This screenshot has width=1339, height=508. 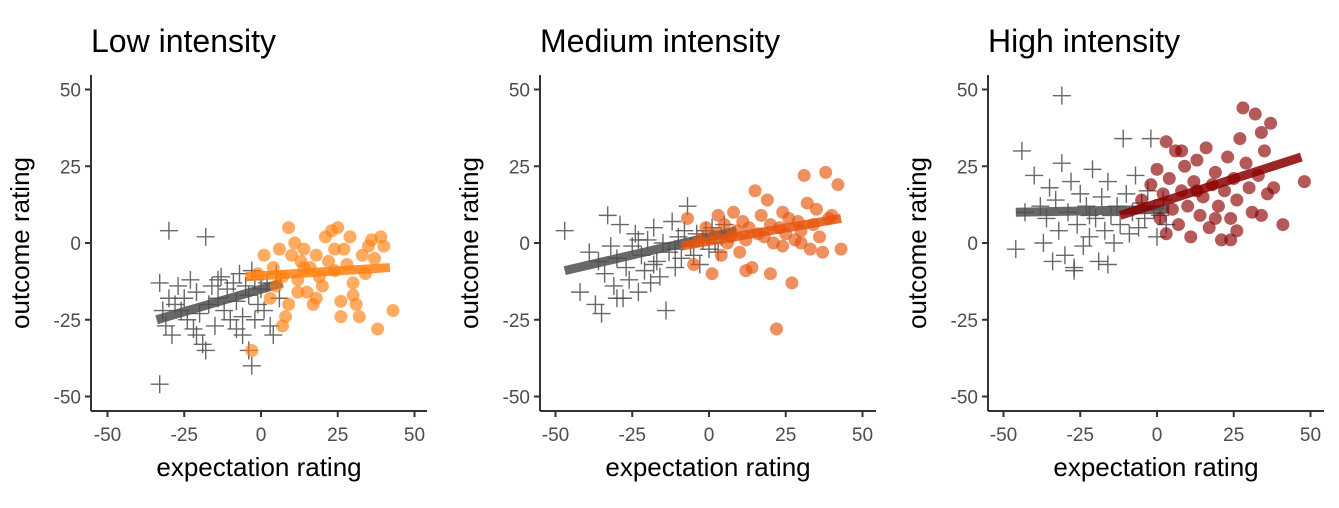 I want to click on panel-title: Medium intensity, so click(x=660, y=41).